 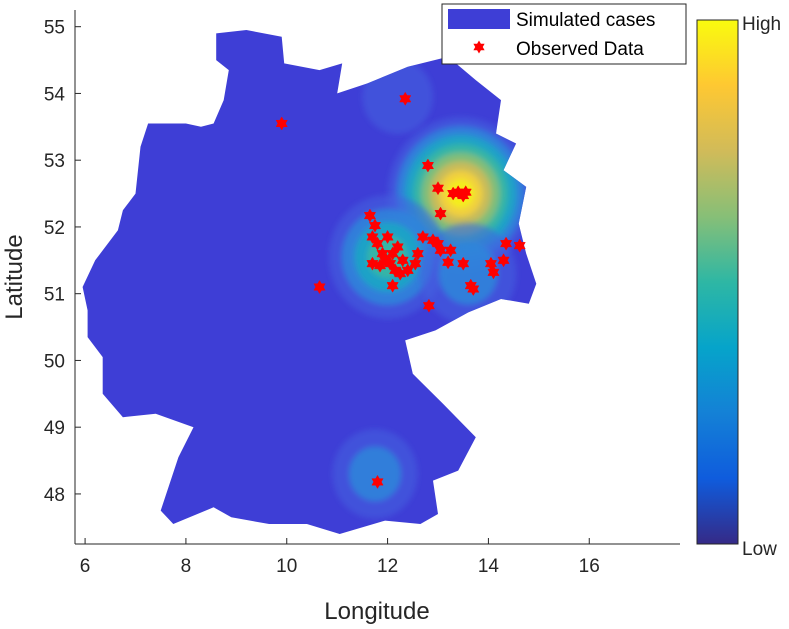 What do you see at coordinates (54, 495) in the screenshot?
I see `y-tick-label: 48` at bounding box center [54, 495].